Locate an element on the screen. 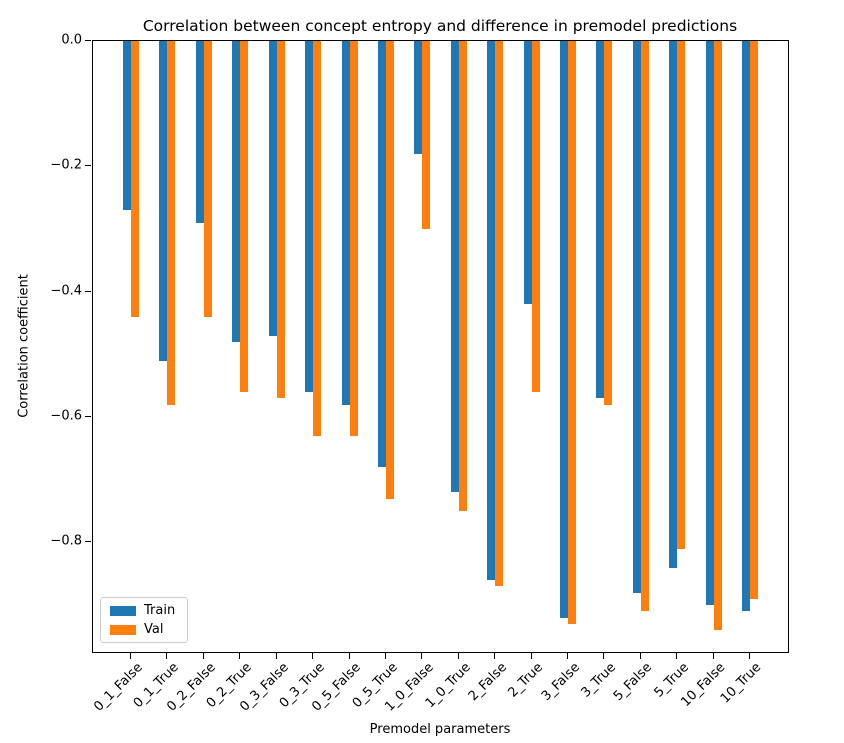  y-tick-label: −0.2 is located at coordinates (66, 165).